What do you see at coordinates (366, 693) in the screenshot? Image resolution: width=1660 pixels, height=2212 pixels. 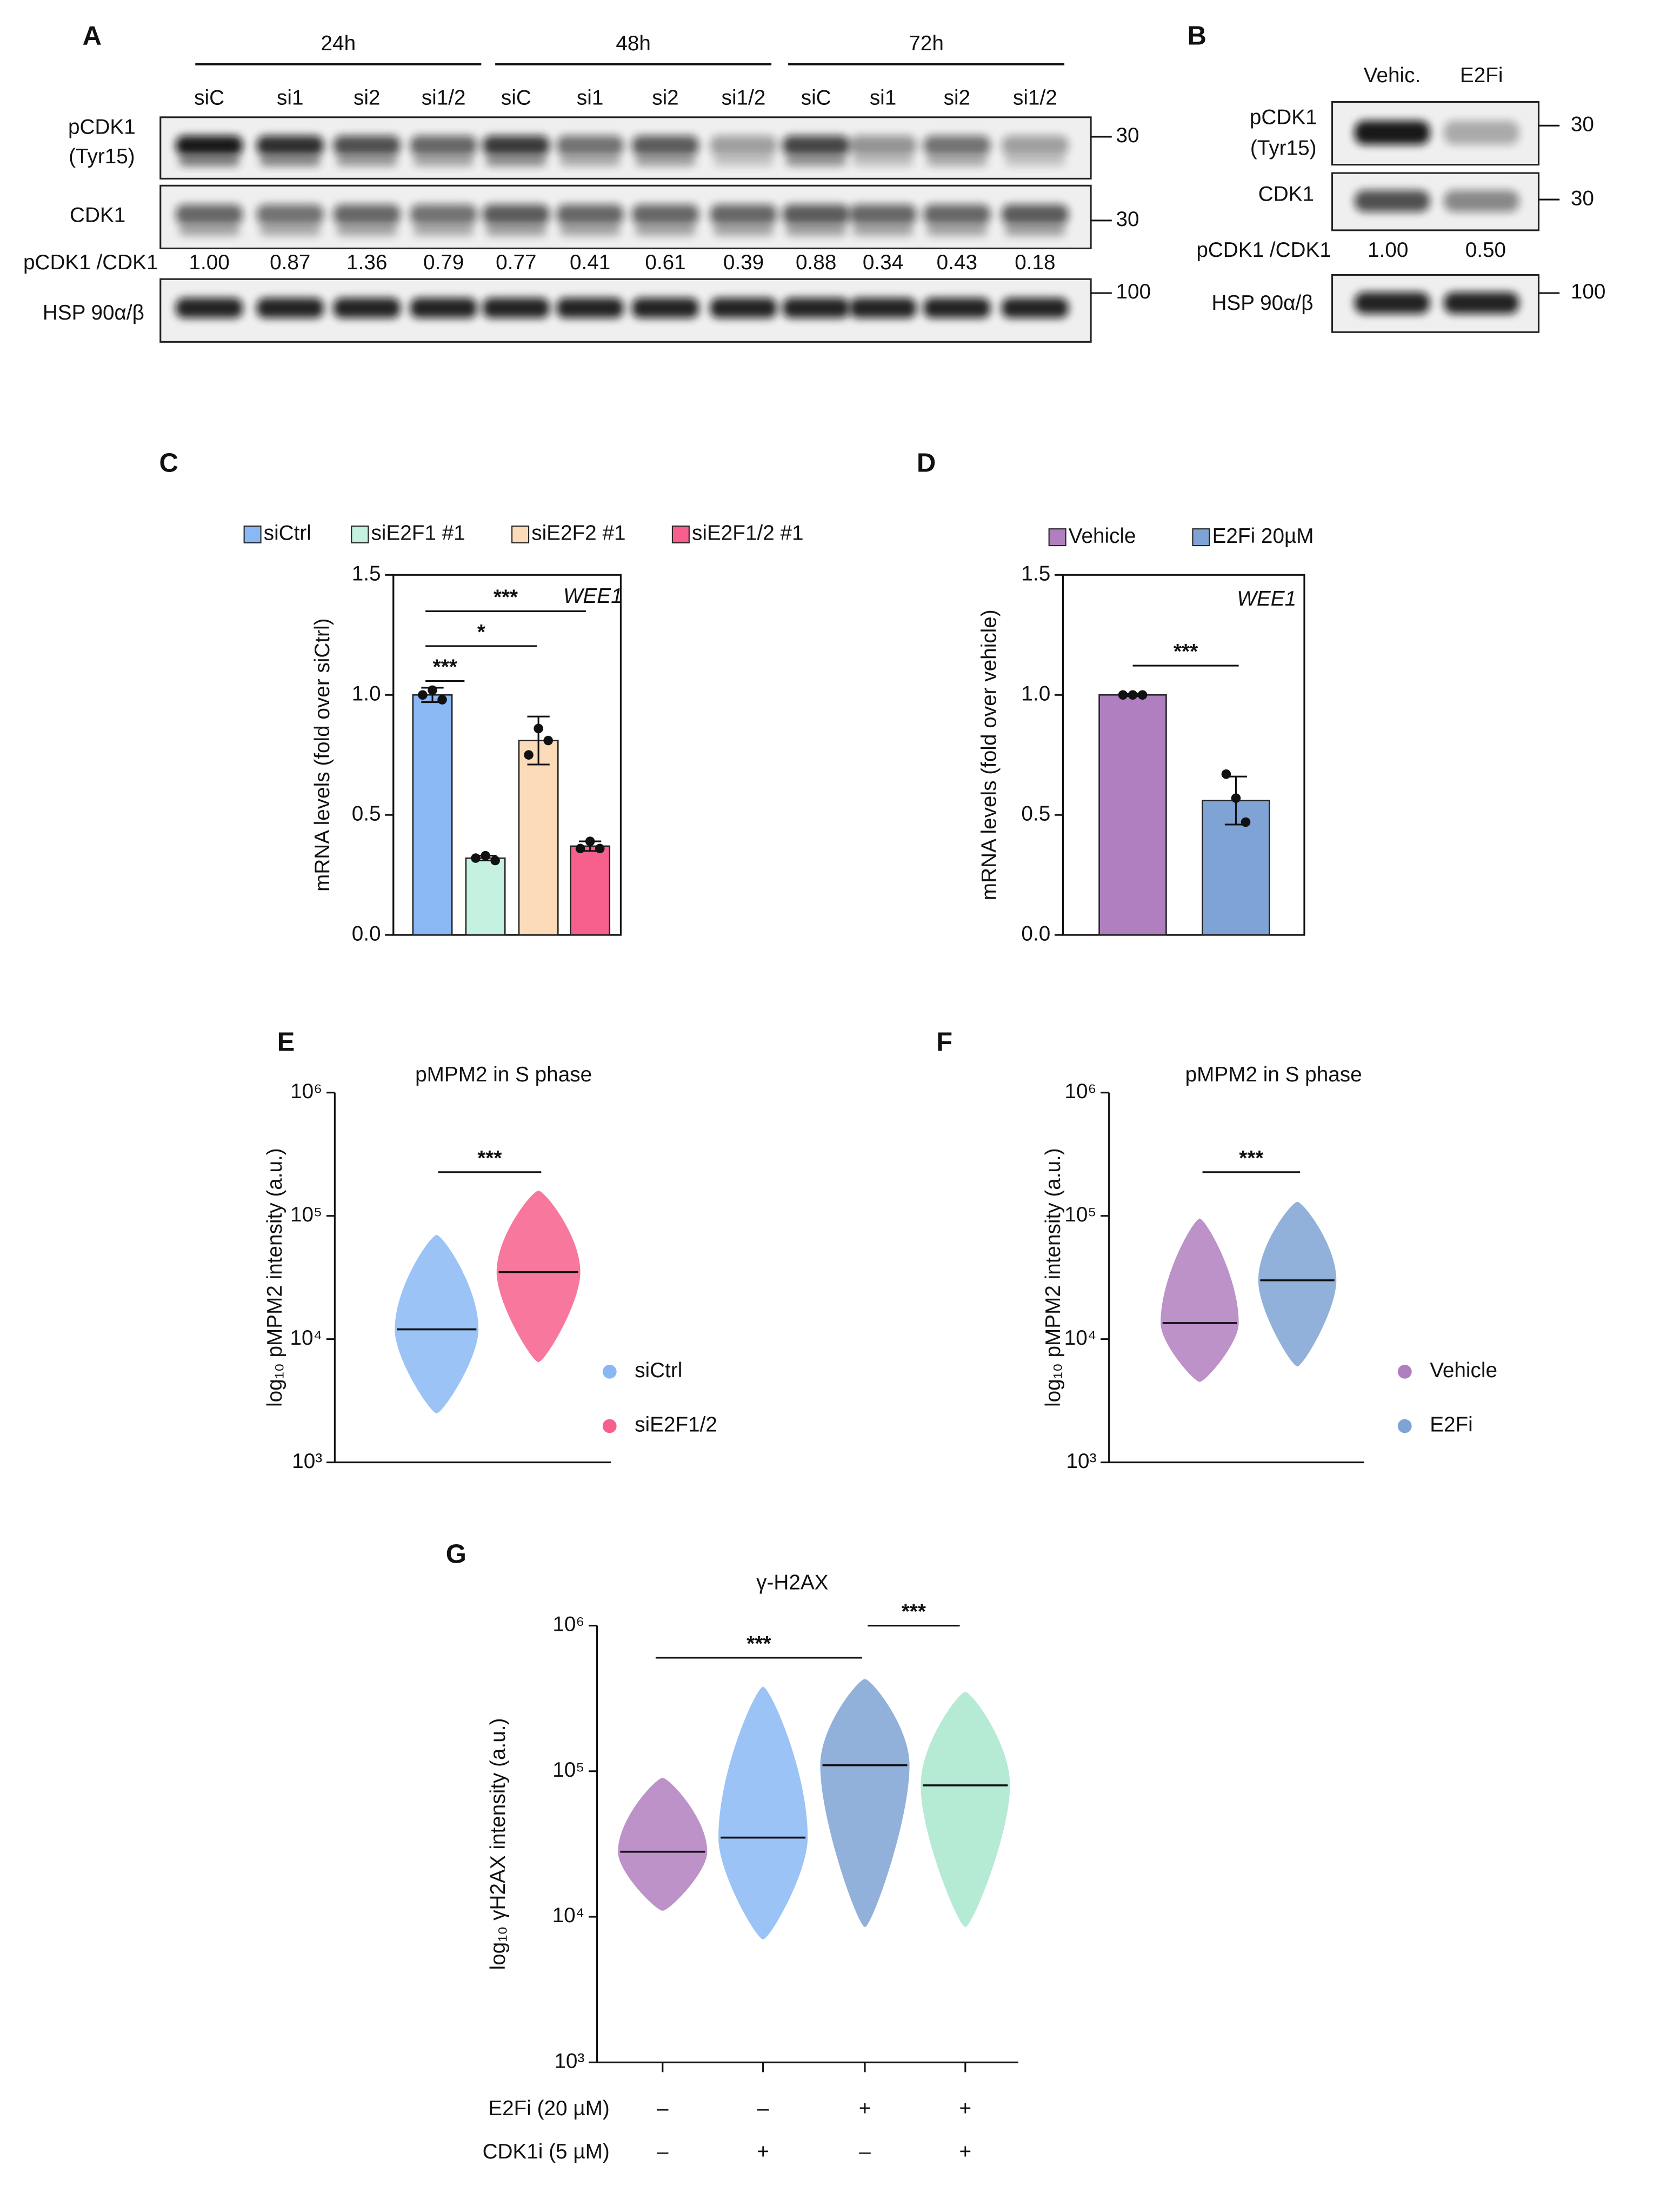 I see `y-tick-label: 1.0` at bounding box center [366, 693].